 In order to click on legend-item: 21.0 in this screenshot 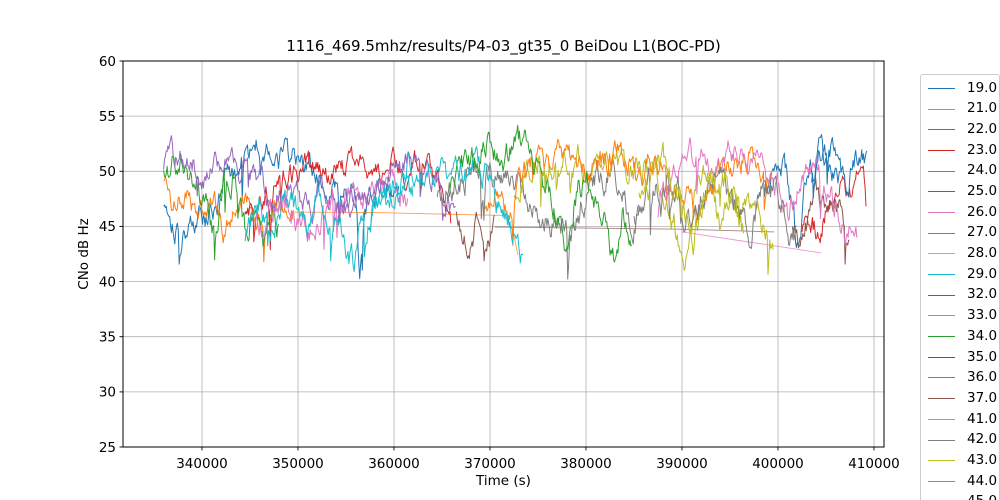, I will do `click(963, 109)`.